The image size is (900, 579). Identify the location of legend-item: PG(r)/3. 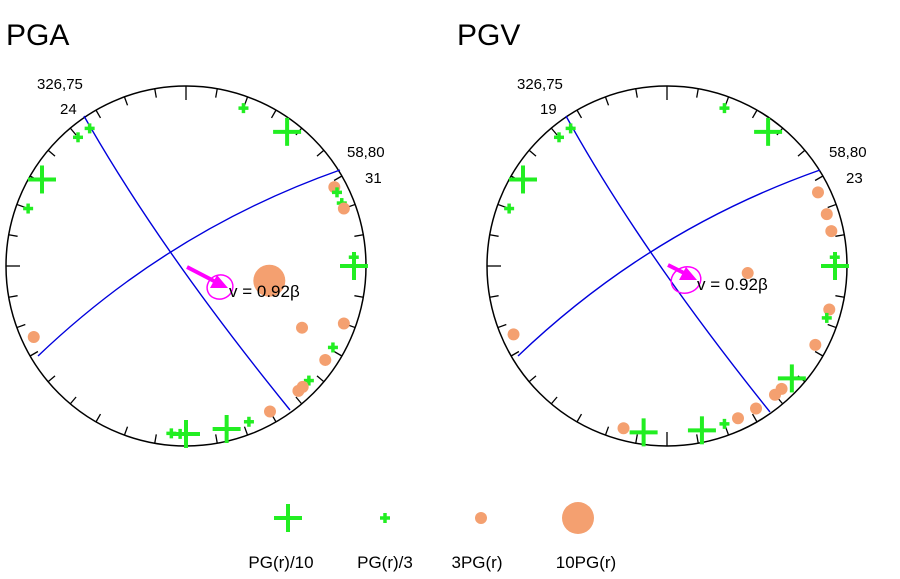
(385, 542).